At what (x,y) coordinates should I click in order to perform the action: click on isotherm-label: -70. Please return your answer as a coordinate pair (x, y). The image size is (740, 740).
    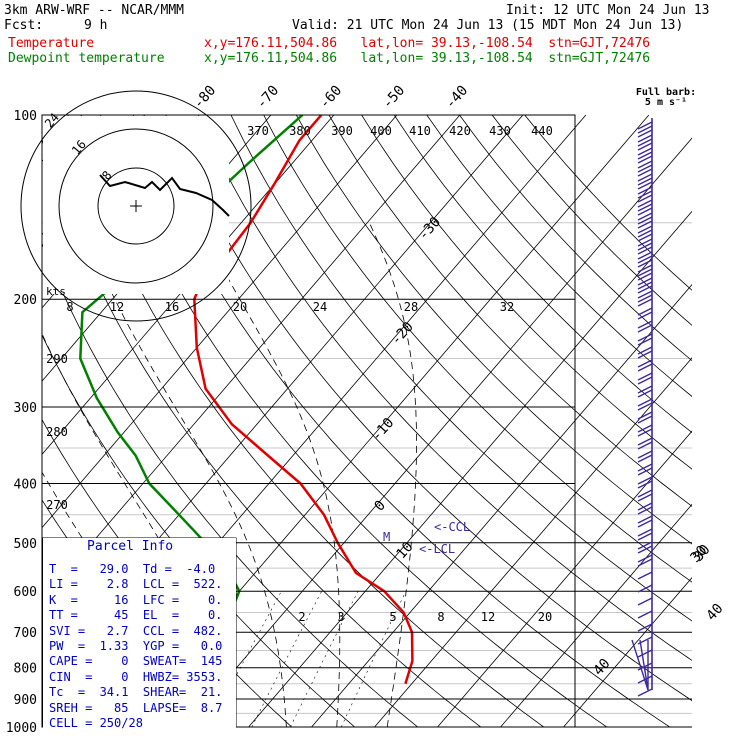
    Looking at the image, I should click on (267, 98).